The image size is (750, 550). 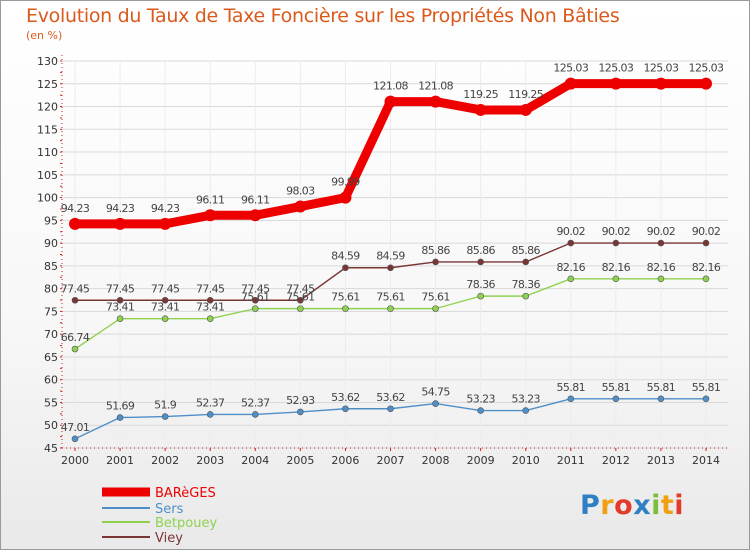 What do you see at coordinates (480, 284) in the screenshot?
I see `data-label: 78.36` at bounding box center [480, 284].